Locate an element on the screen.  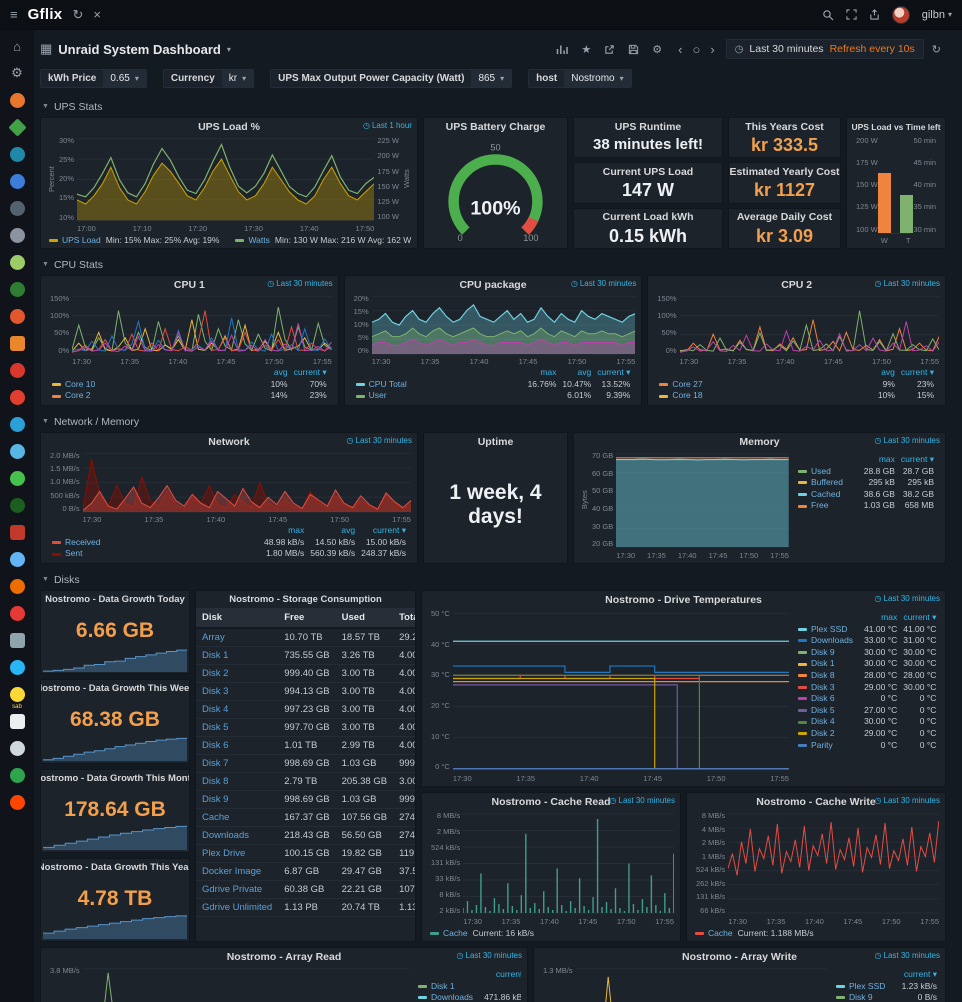
panel-title: Nostromo - Data Growth Today is located at coordinates (115, 599).